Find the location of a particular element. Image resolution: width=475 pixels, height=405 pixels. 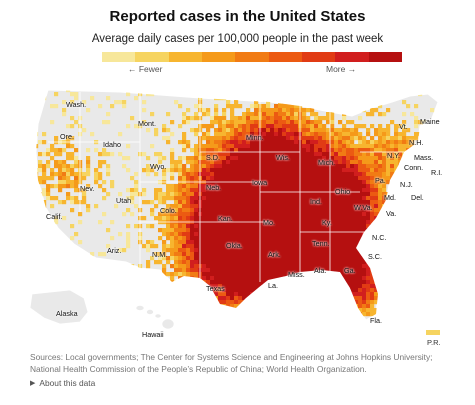

legend-swatch is located at coordinates (352, 57).